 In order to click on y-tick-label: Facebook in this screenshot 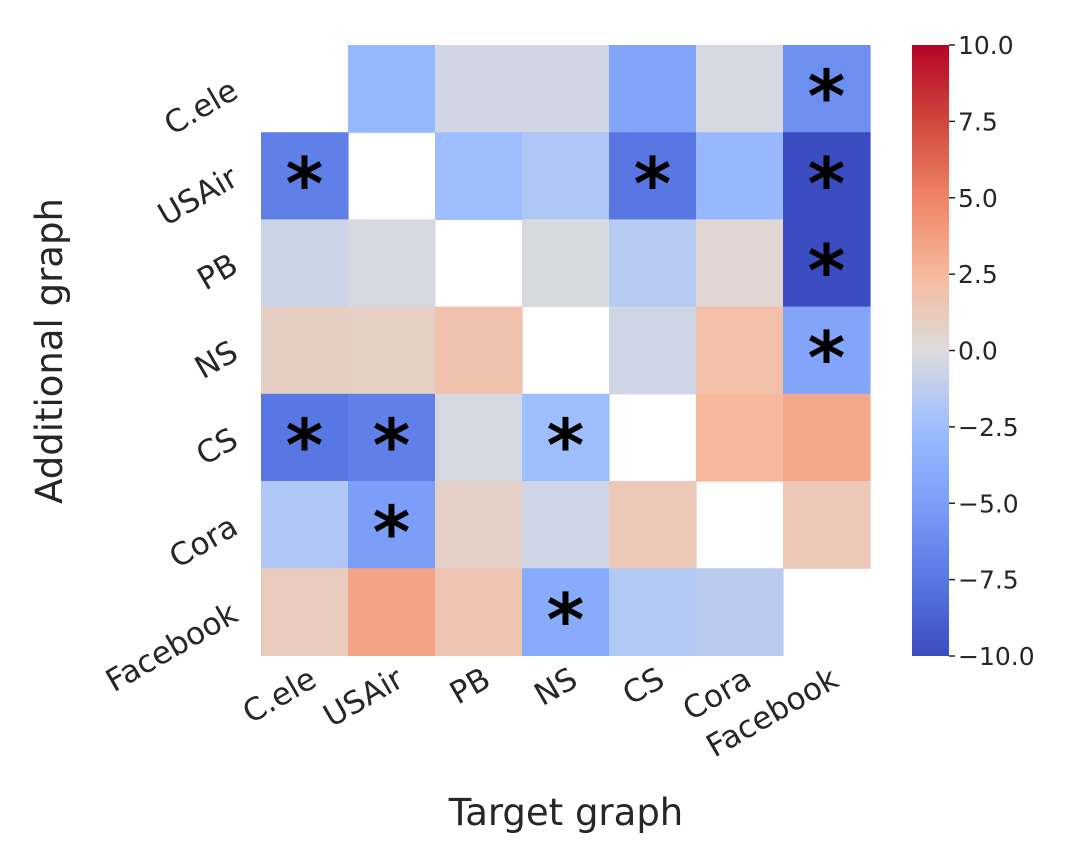, I will do `click(172, 648)`.